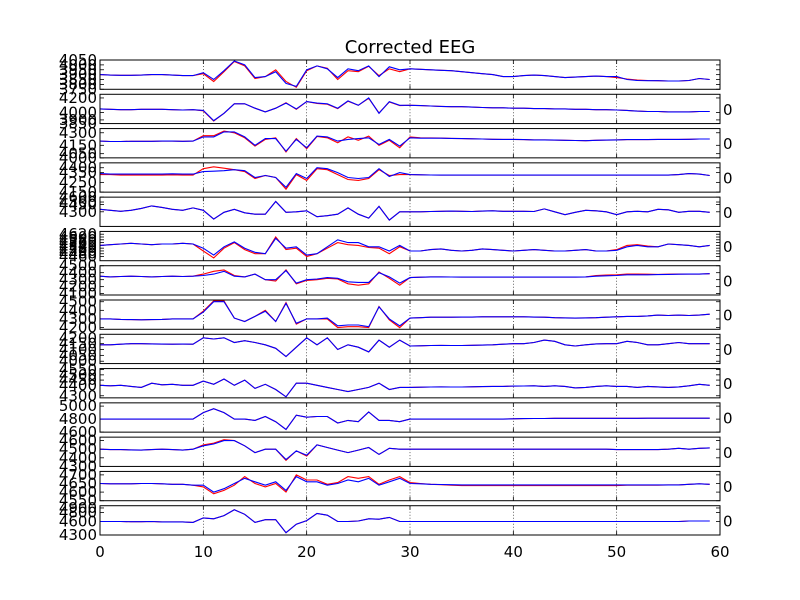  Describe the element at coordinates (203, 552) in the screenshot. I see `x-tick-label: 10` at that location.